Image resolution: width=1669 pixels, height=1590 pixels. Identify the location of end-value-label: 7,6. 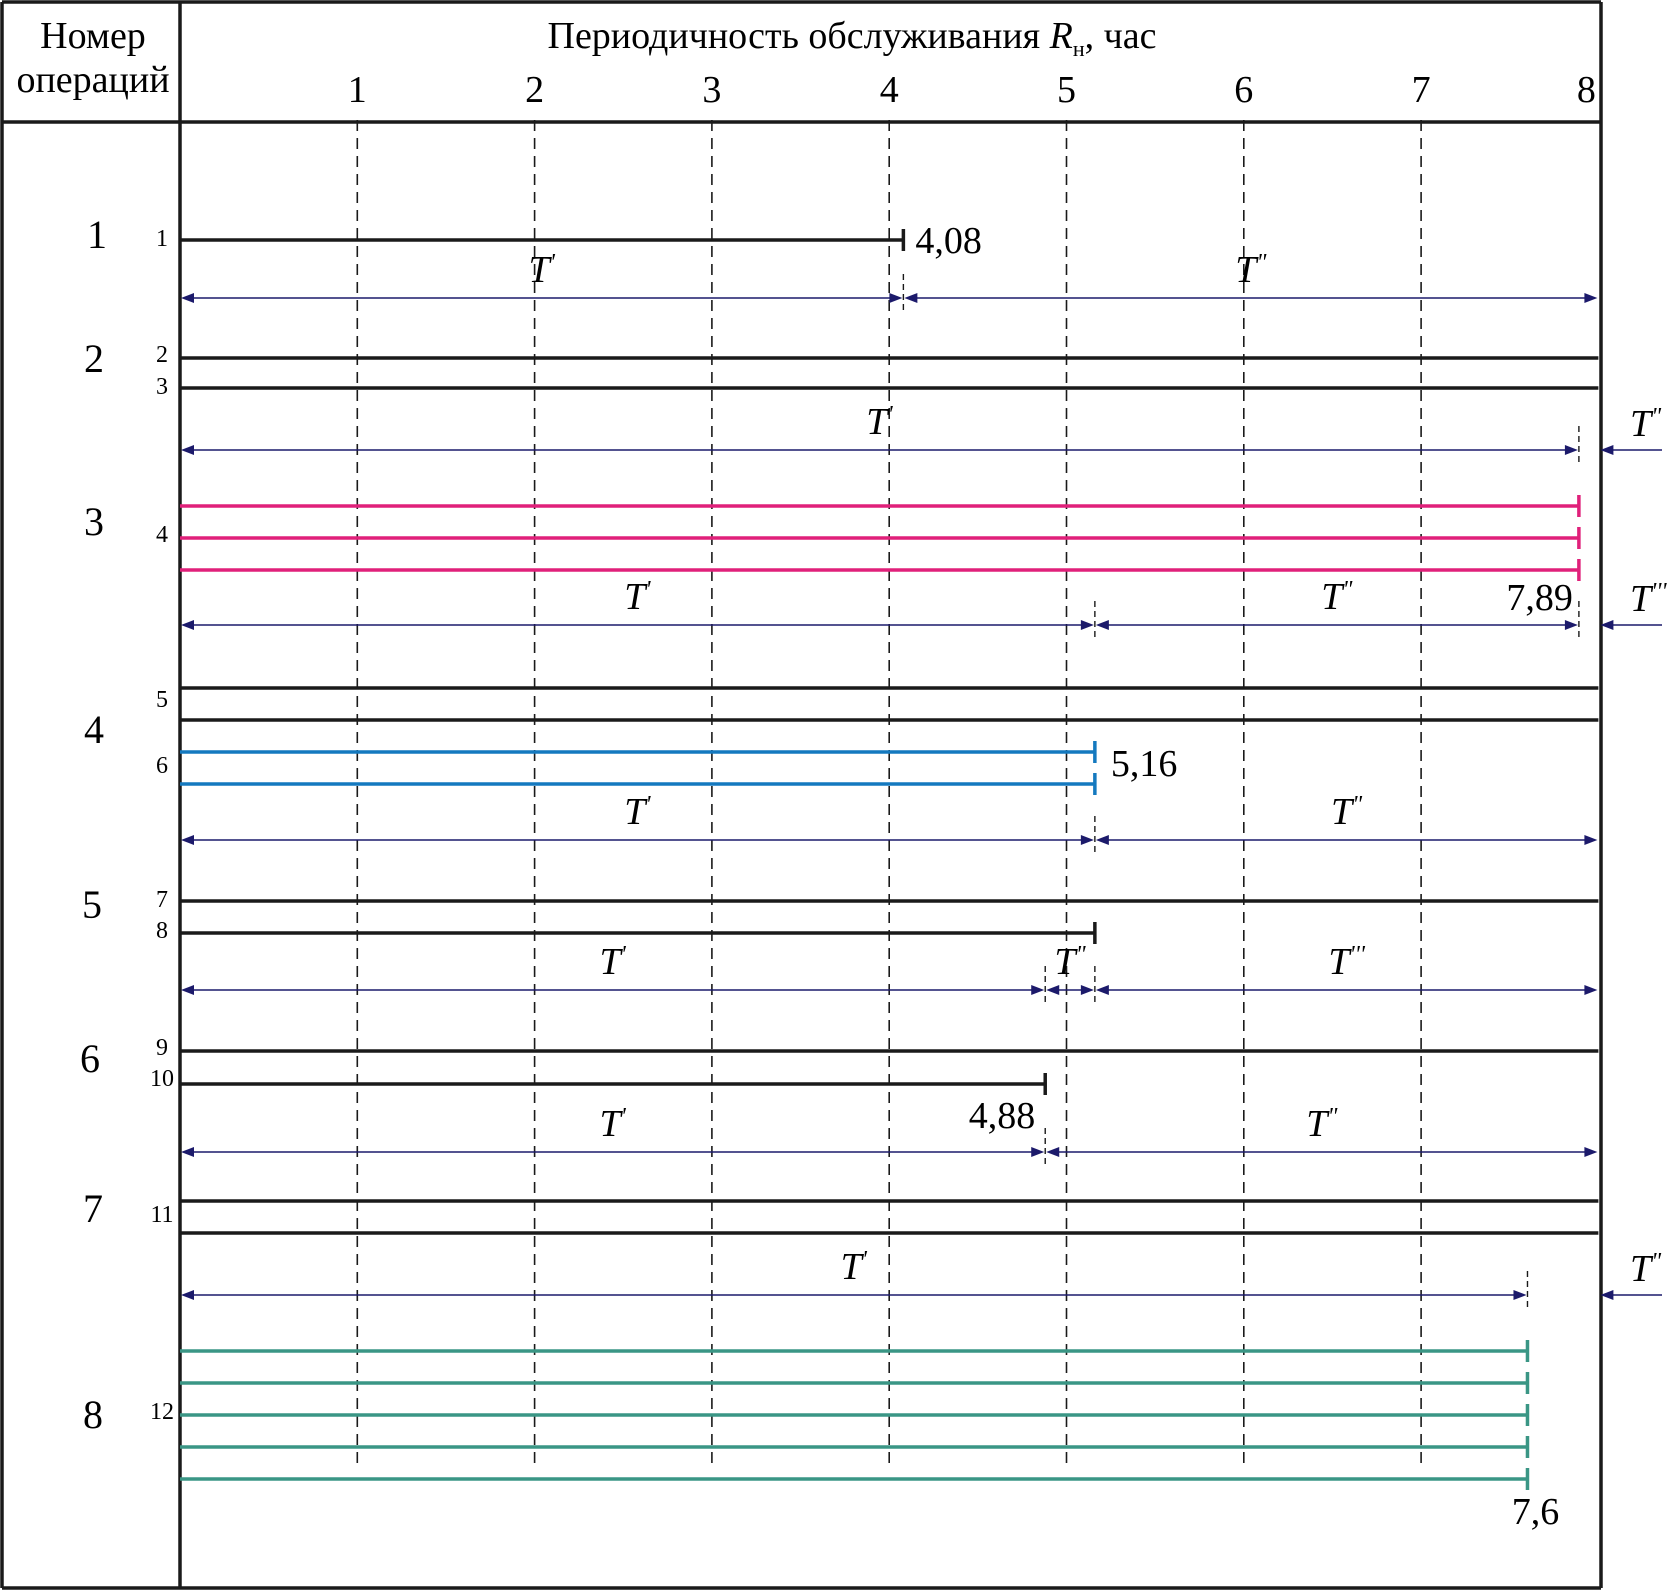
(1536, 1512).